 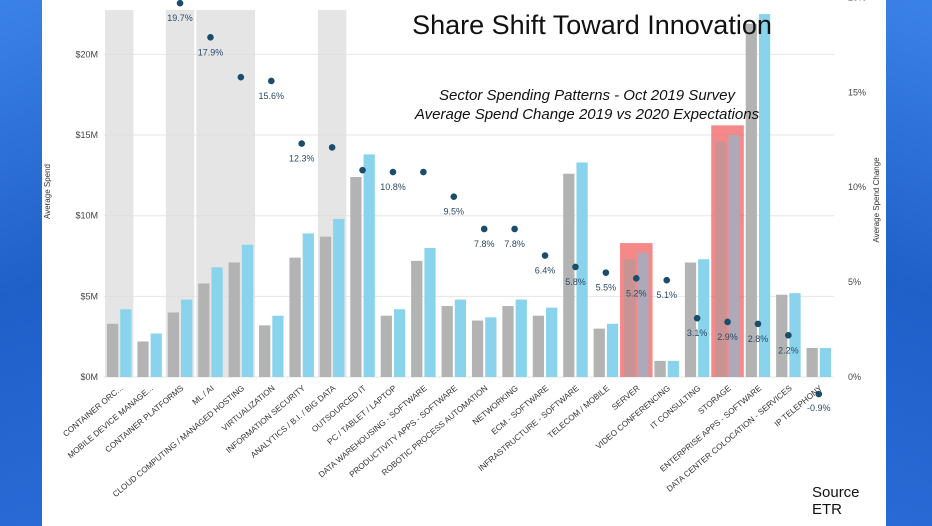 What do you see at coordinates (857, 187) in the screenshot?
I see `y2-tick-label: 10%` at bounding box center [857, 187].